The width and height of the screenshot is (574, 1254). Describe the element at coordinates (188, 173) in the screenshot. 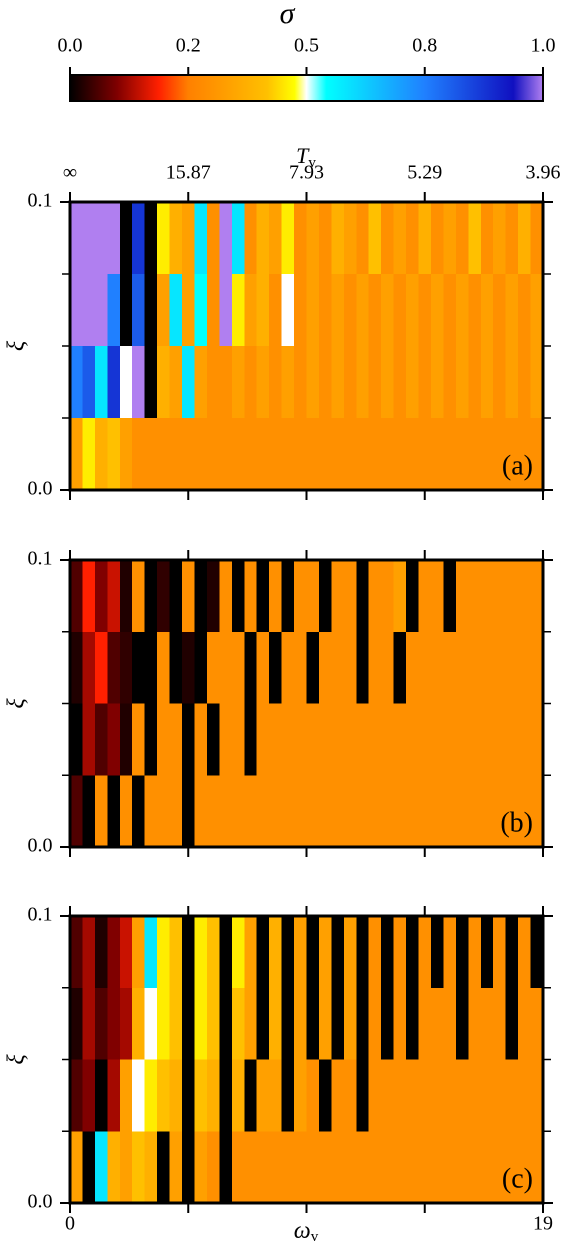

I see `x2-tick-label: 15.87` at that location.